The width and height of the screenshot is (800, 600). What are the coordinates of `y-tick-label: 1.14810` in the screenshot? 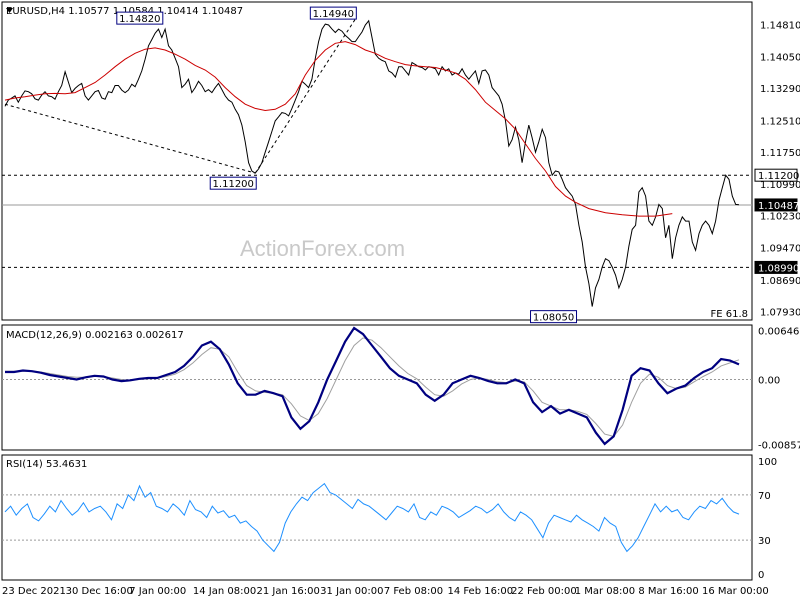 It's located at (780, 26).